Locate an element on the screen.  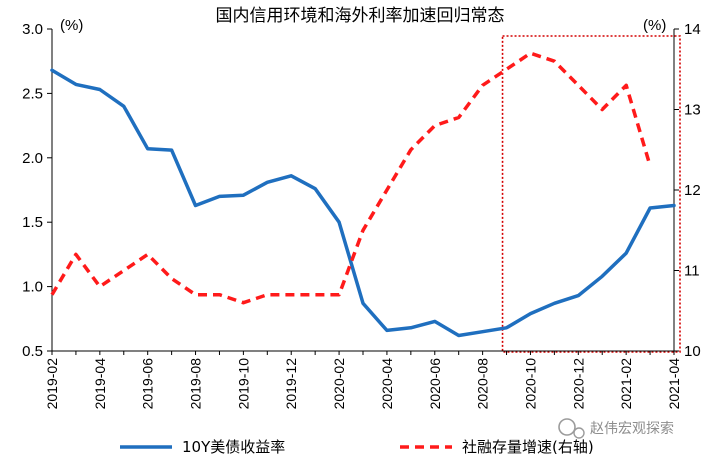
x-tick-label: 2020-04 is located at coordinates (387, 384).